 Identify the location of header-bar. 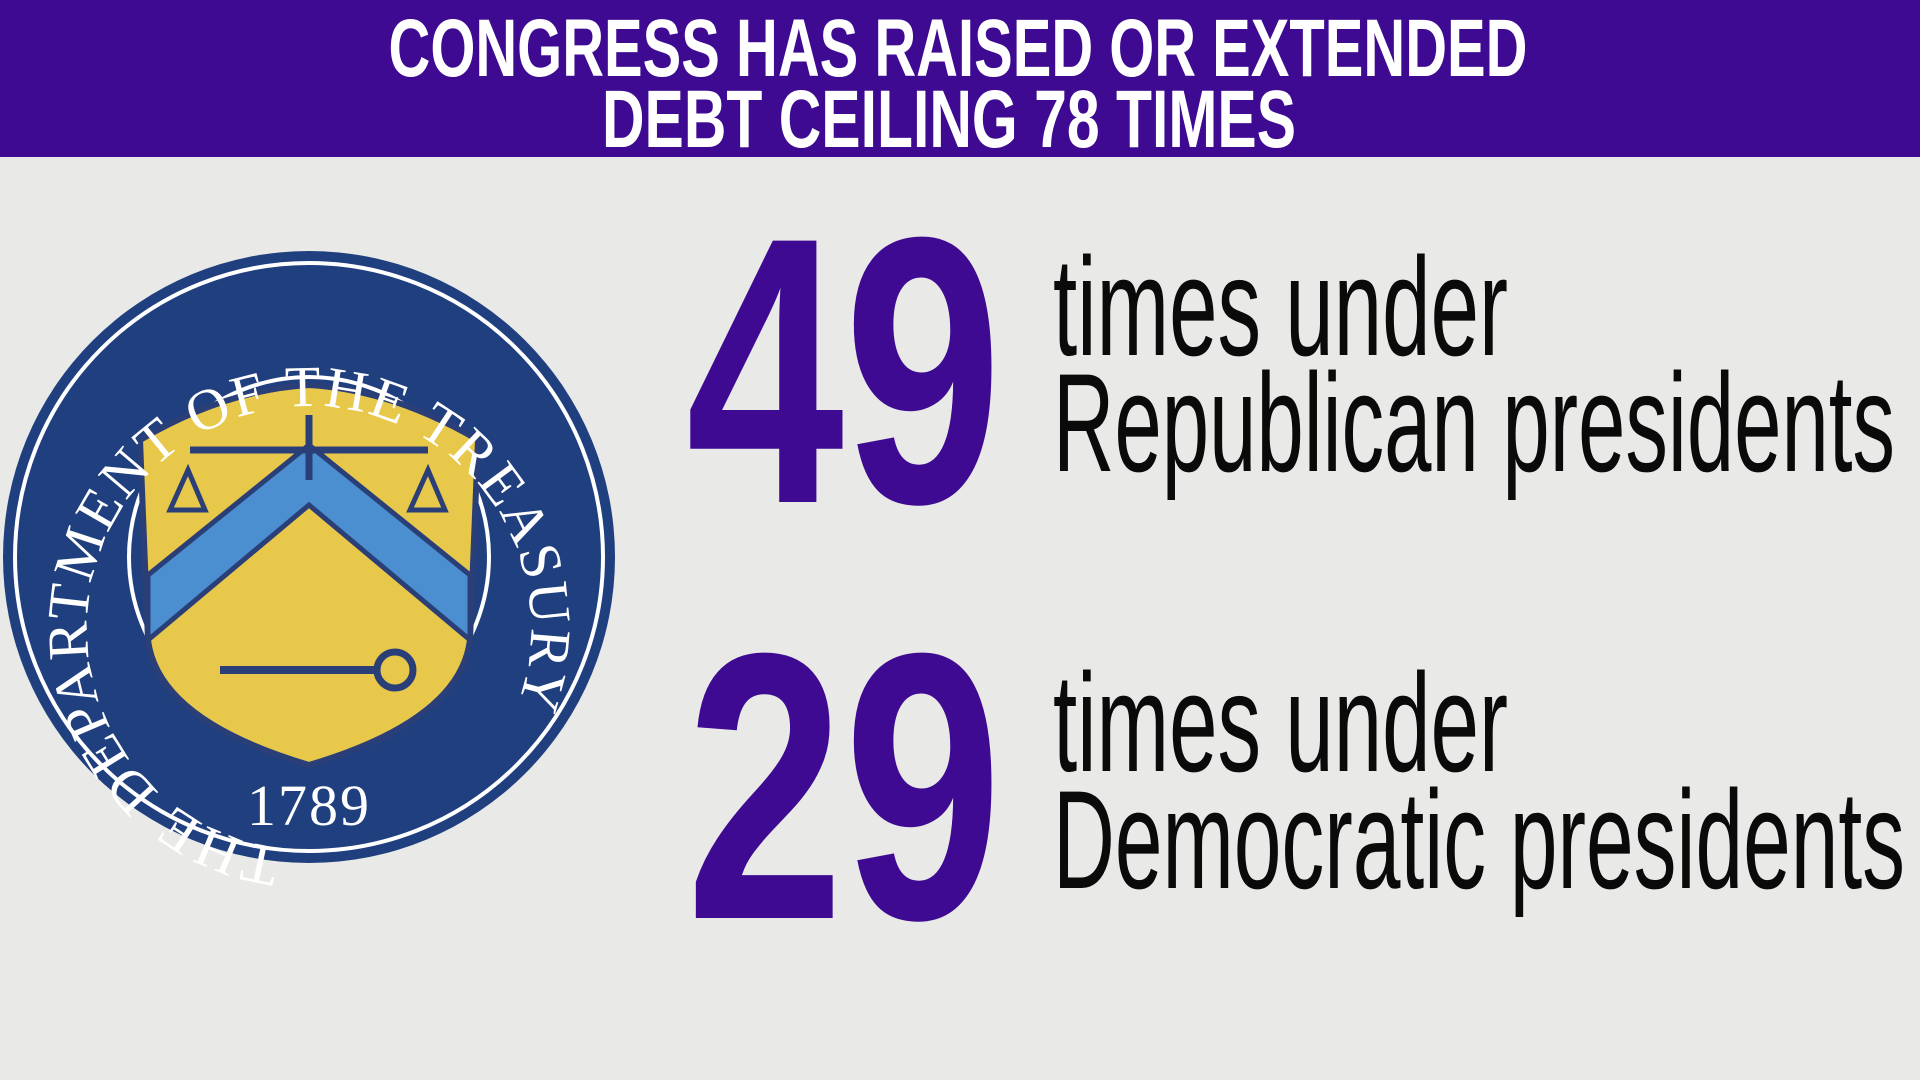
(960, 78).